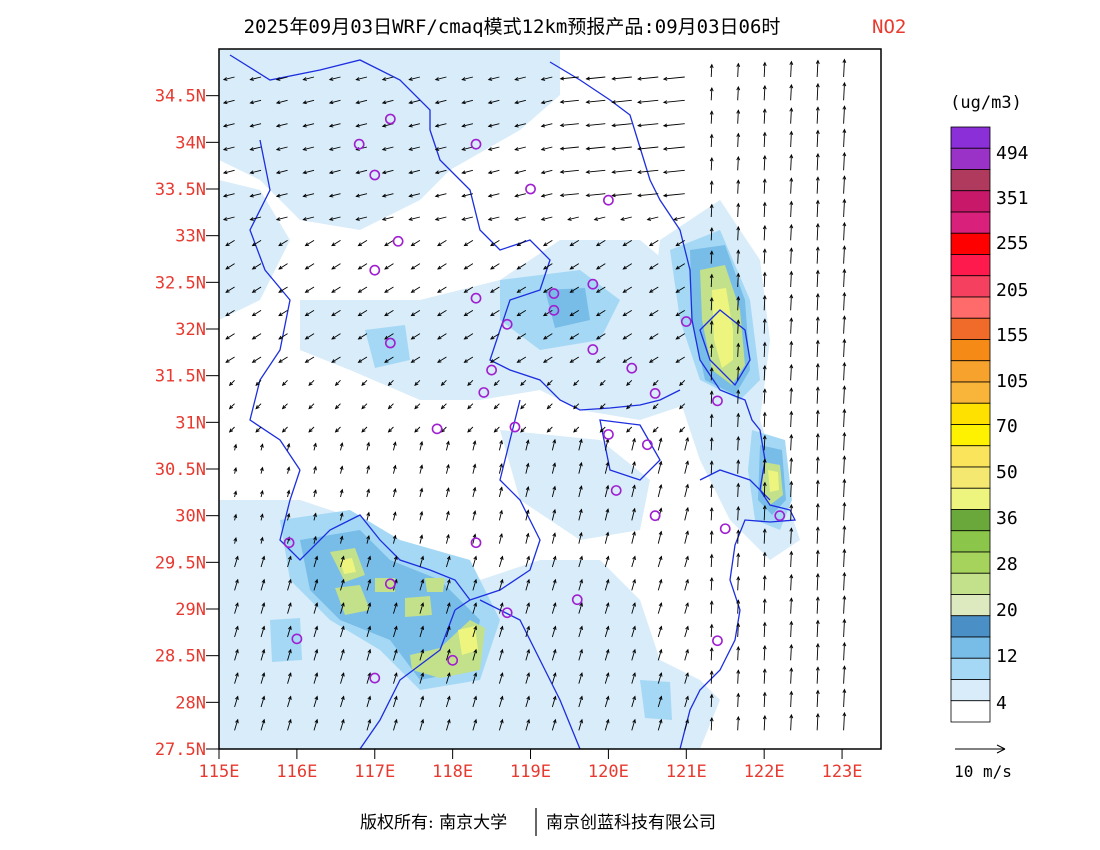 This screenshot has width=1100, height=850. I want to click on pollutant-label: NO2, so click(889, 27).